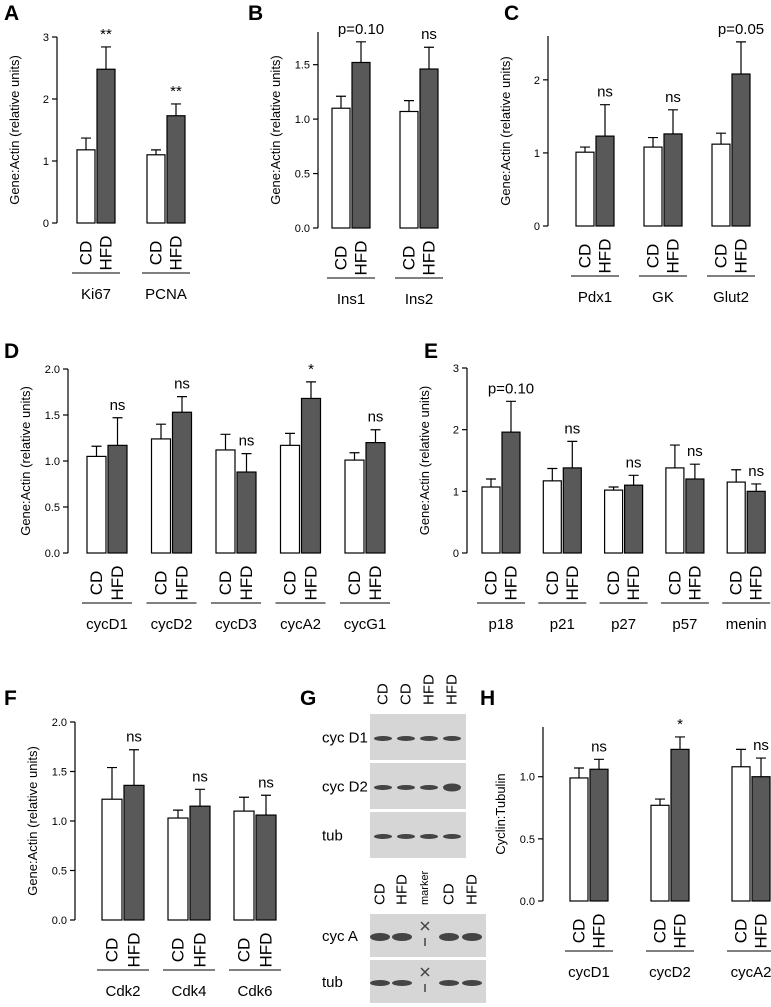 The height and width of the screenshot is (1007, 771). What do you see at coordinates (52, 370) in the screenshot?
I see `y-tick-label: 2.0` at bounding box center [52, 370].